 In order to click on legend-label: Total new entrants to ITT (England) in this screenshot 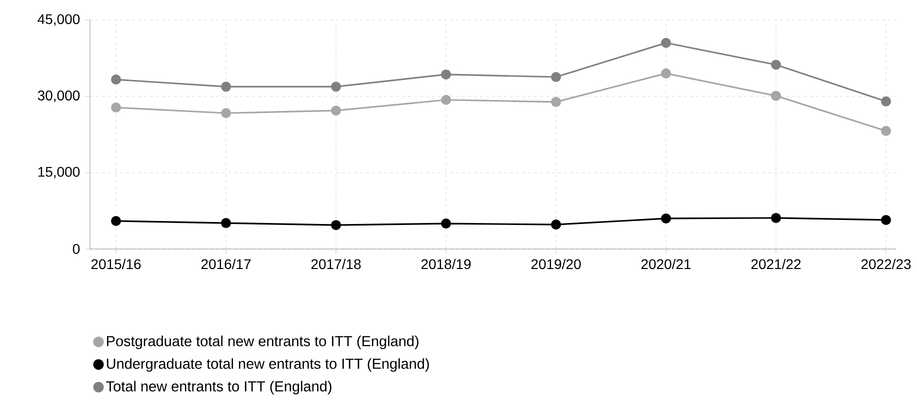, I will do `click(219, 387)`.